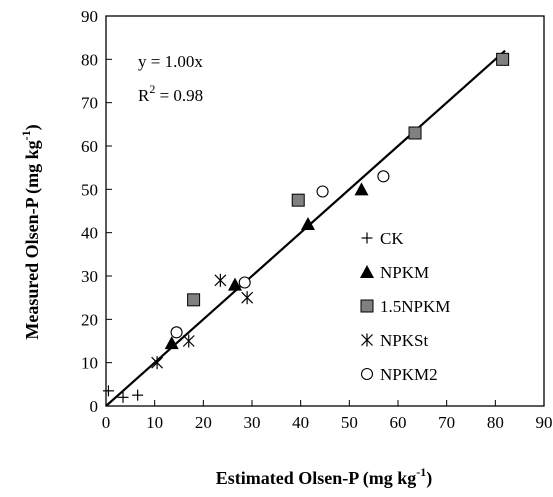 Image resolution: width=553 pixels, height=497 pixels. What do you see at coordinates (398, 422) in the screenshot?
I see `x-tick-label: 60` at bounding box center [398, 422].